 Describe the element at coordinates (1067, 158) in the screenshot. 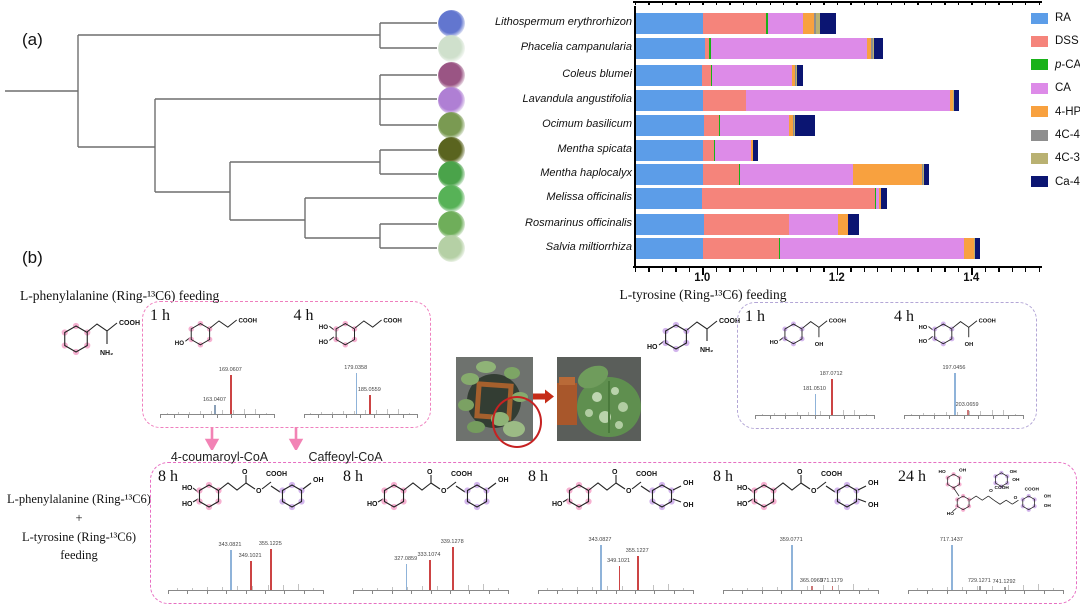

I see `legend-label: 4C-3',4'-DHPL` at that location.